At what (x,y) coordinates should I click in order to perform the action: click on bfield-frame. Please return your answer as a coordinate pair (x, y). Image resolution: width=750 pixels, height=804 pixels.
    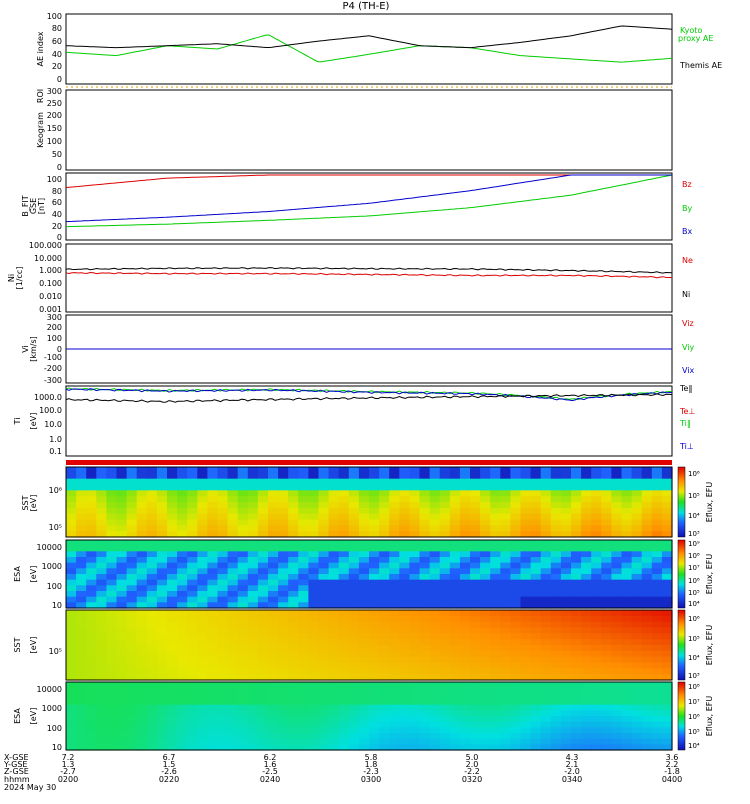
    Looking at the image, I should click on (369, 206).